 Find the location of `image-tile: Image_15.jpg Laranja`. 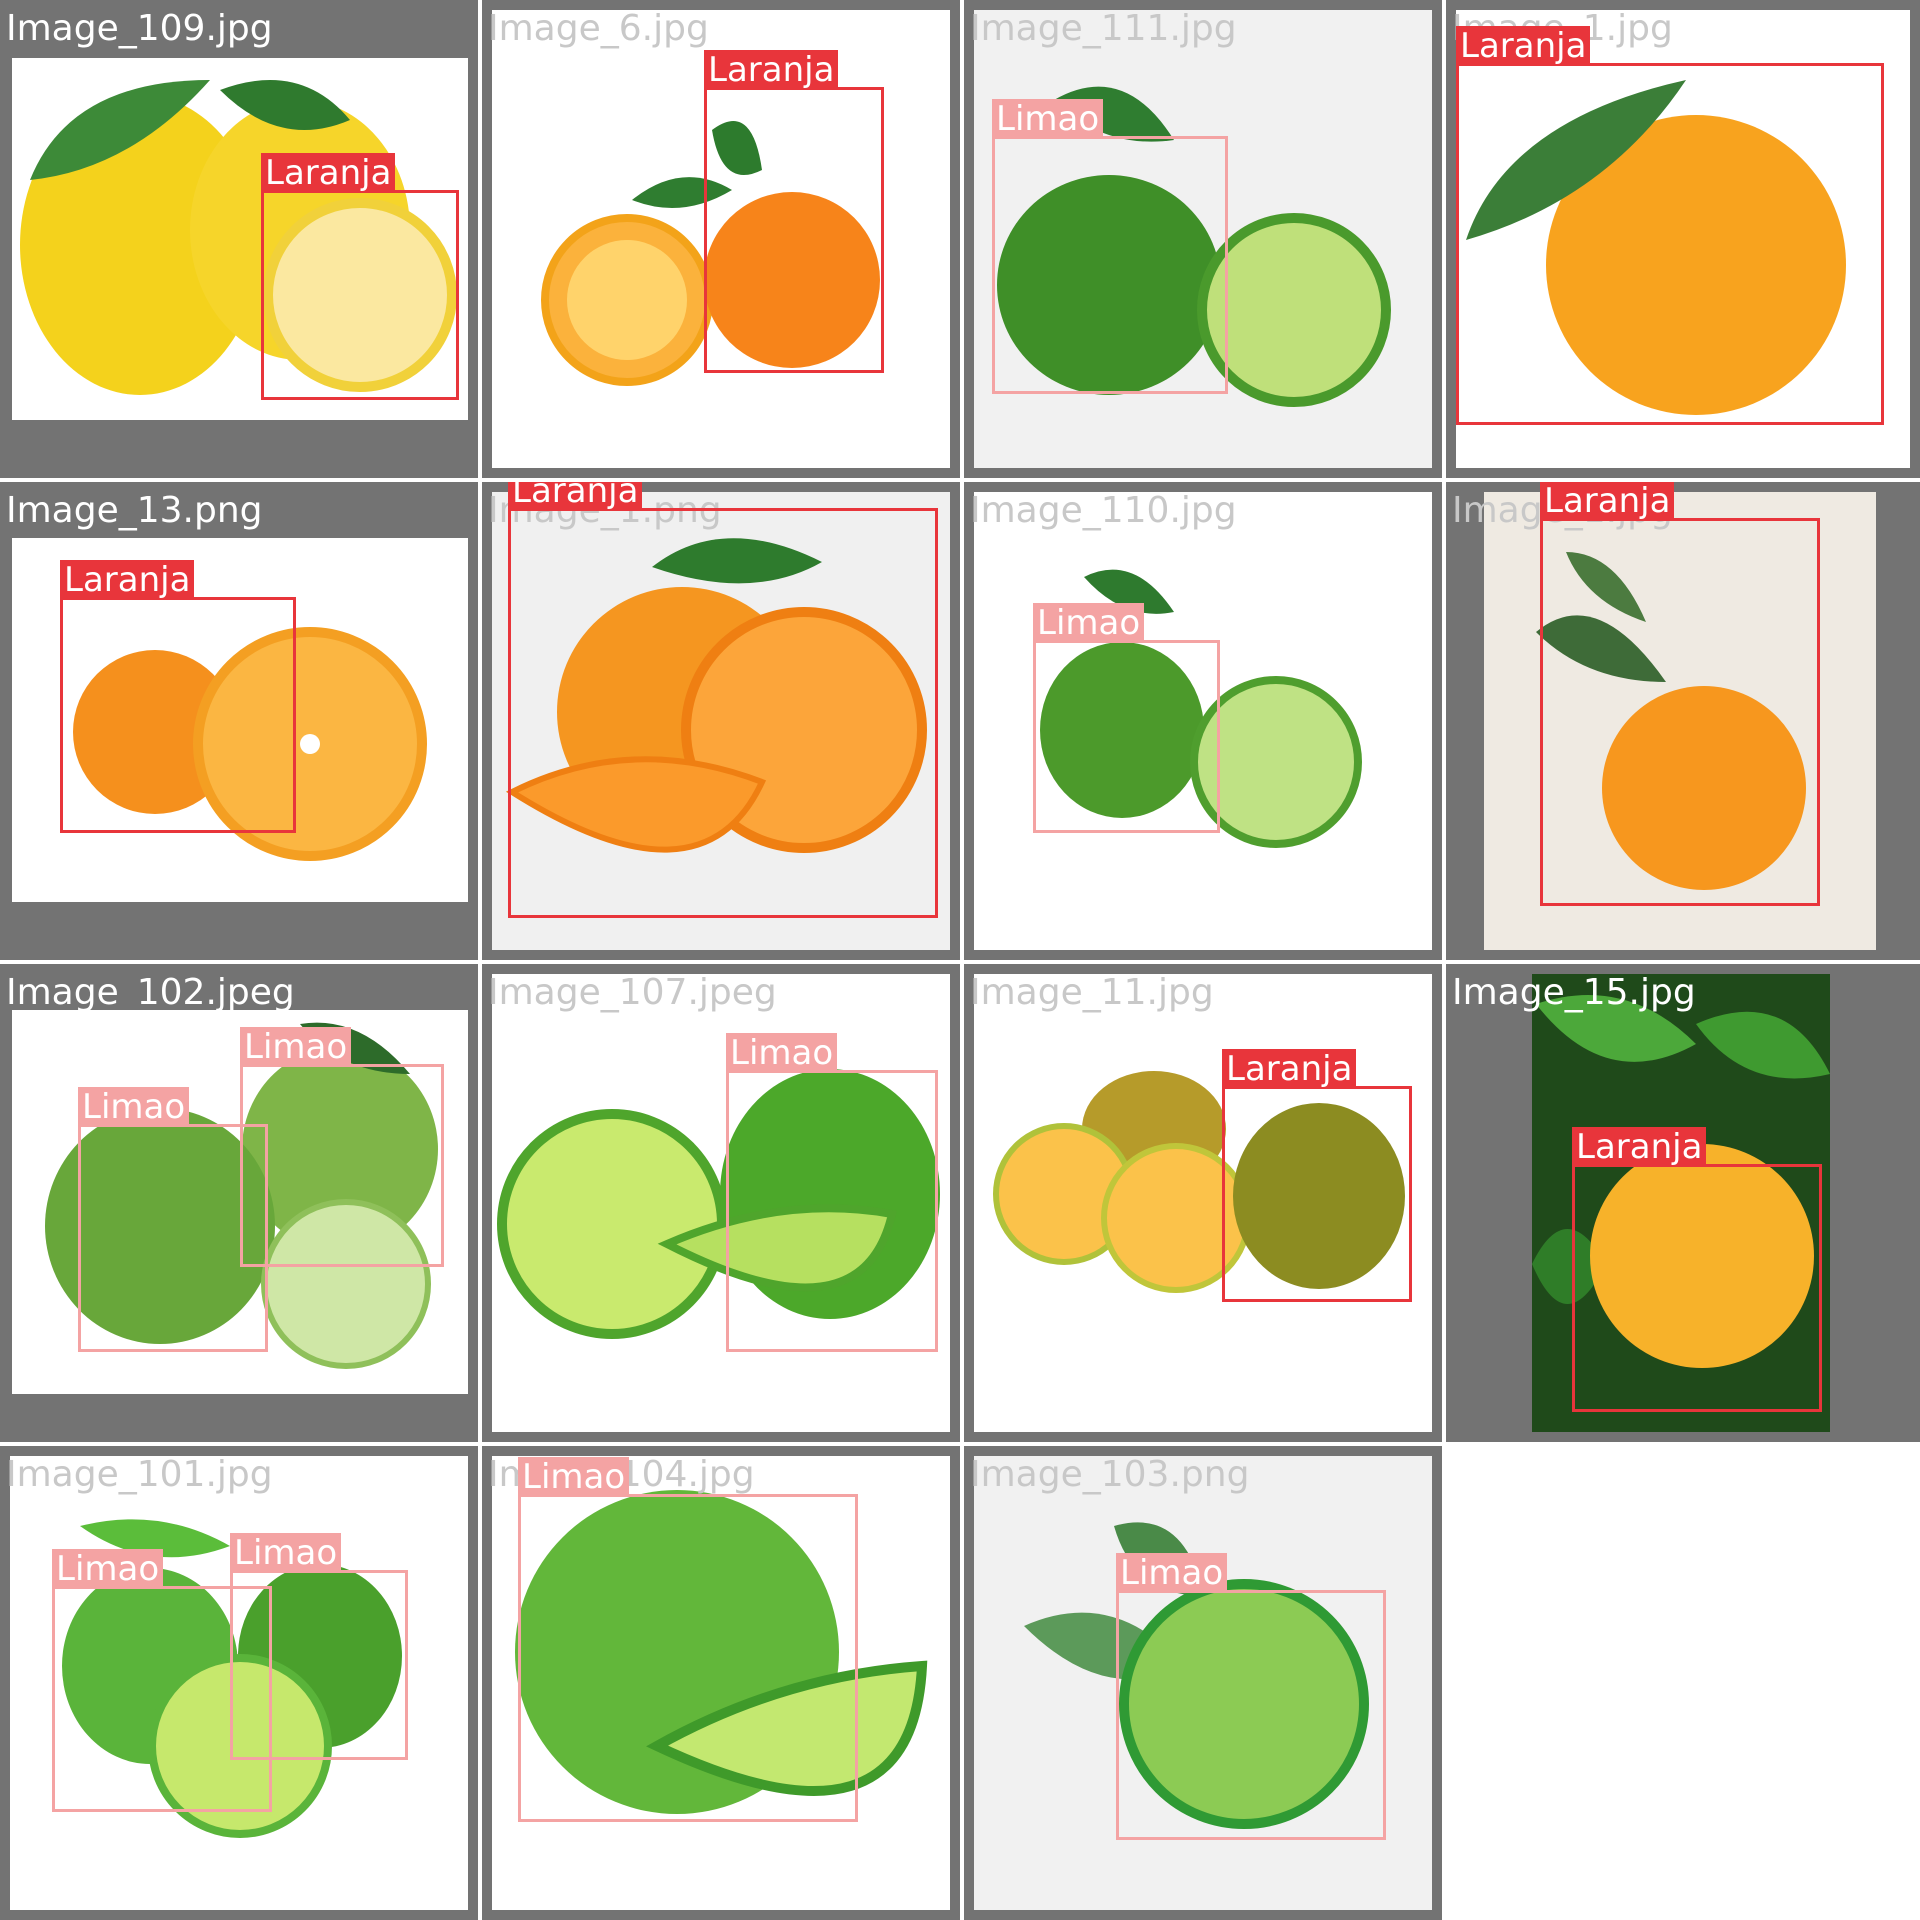

image-tile: Image_15.jpg Laranja is located at coordinates (1683, 1203).